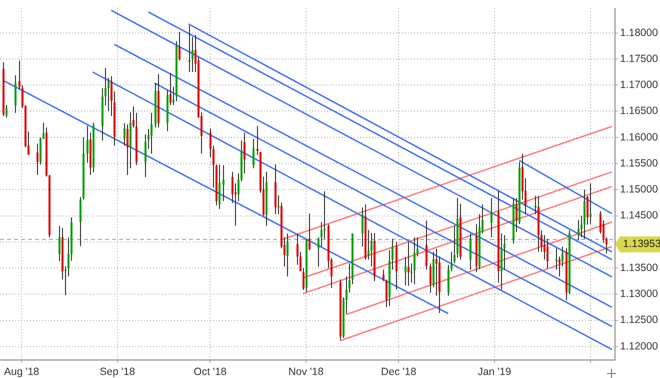 The image size is (660, 378). What do you see at coordinates (639, 163) in the screenshot?
I see `y-tick-label: 1.15500` at bounding box center [639, 163].